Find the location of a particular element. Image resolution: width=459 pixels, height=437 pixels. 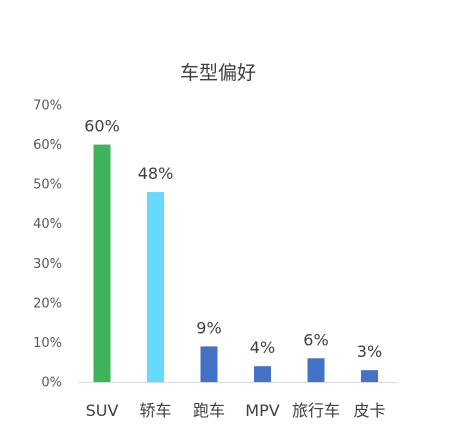

y-tick-label: 70% is located at coordinates (47, 106).